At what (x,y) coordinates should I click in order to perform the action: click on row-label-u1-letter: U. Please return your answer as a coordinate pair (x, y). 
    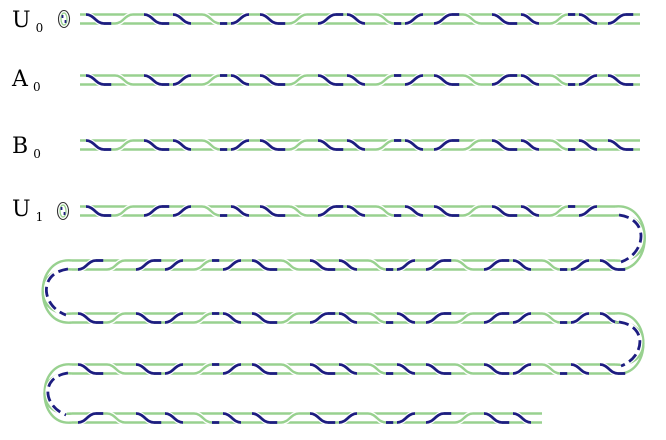
    Looking at the image, I should click on (21, 209).